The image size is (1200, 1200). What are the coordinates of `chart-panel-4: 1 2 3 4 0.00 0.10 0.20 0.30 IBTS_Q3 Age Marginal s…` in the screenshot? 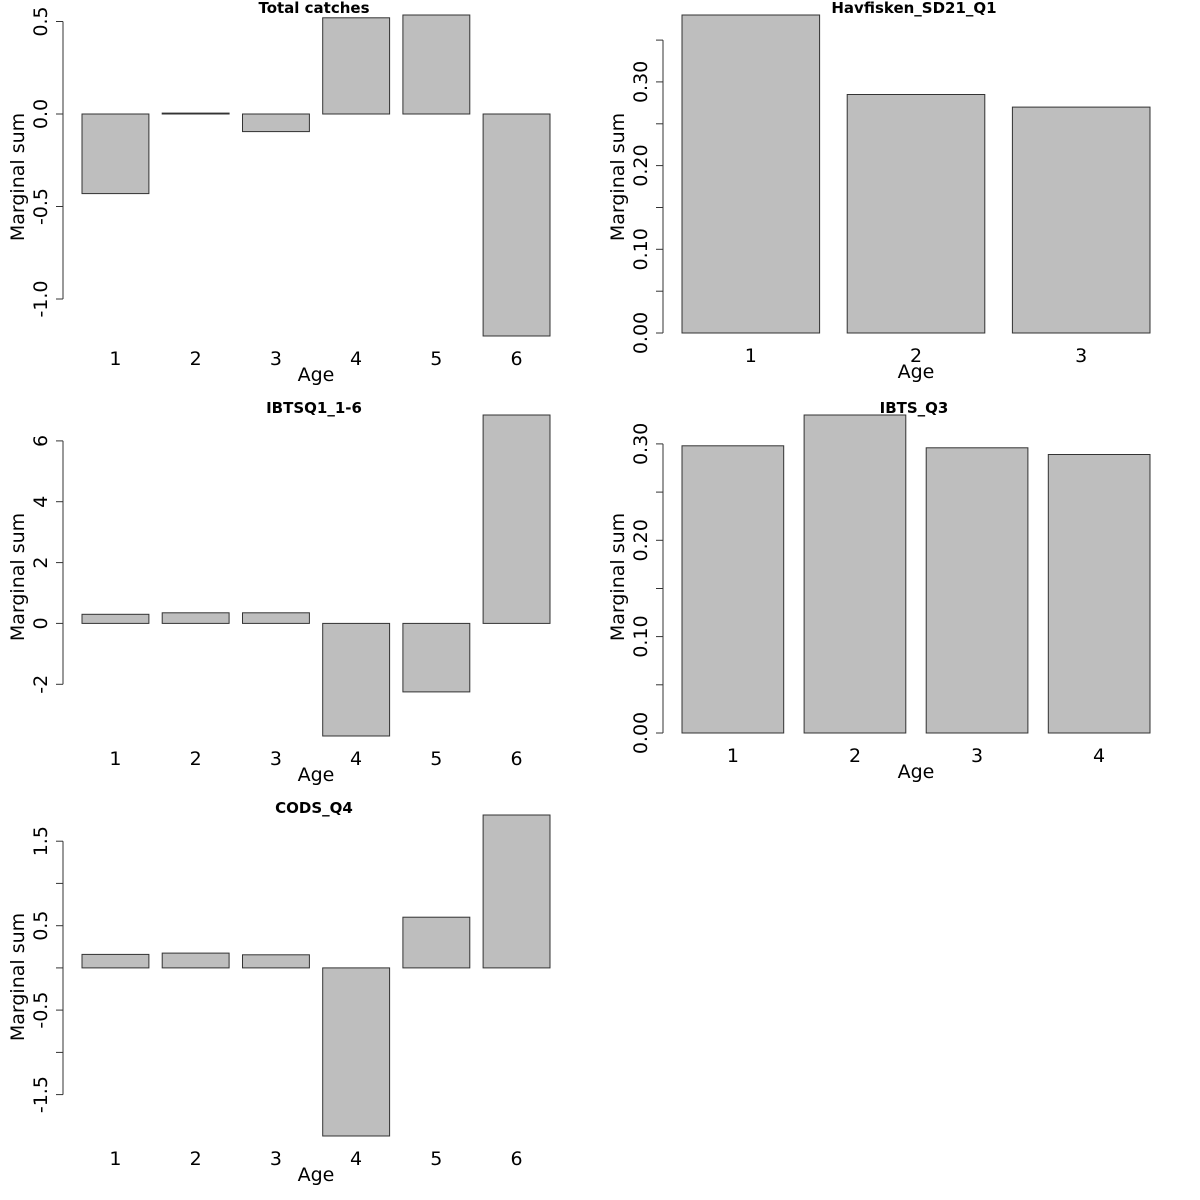 It's located at (879, 591).